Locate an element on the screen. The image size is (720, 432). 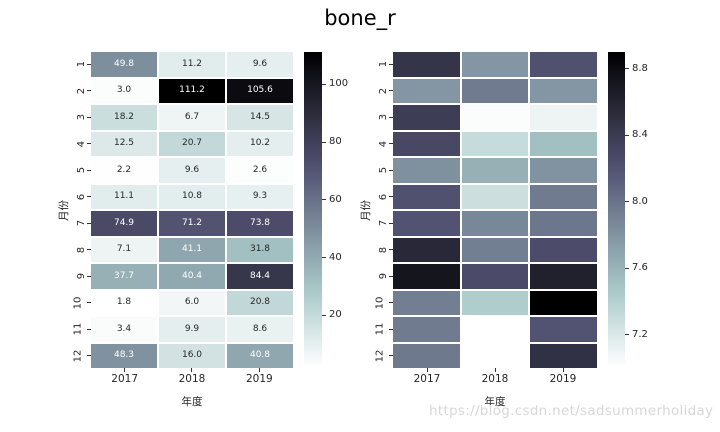
y-tick: 5 is located at coordinates (381, 170).